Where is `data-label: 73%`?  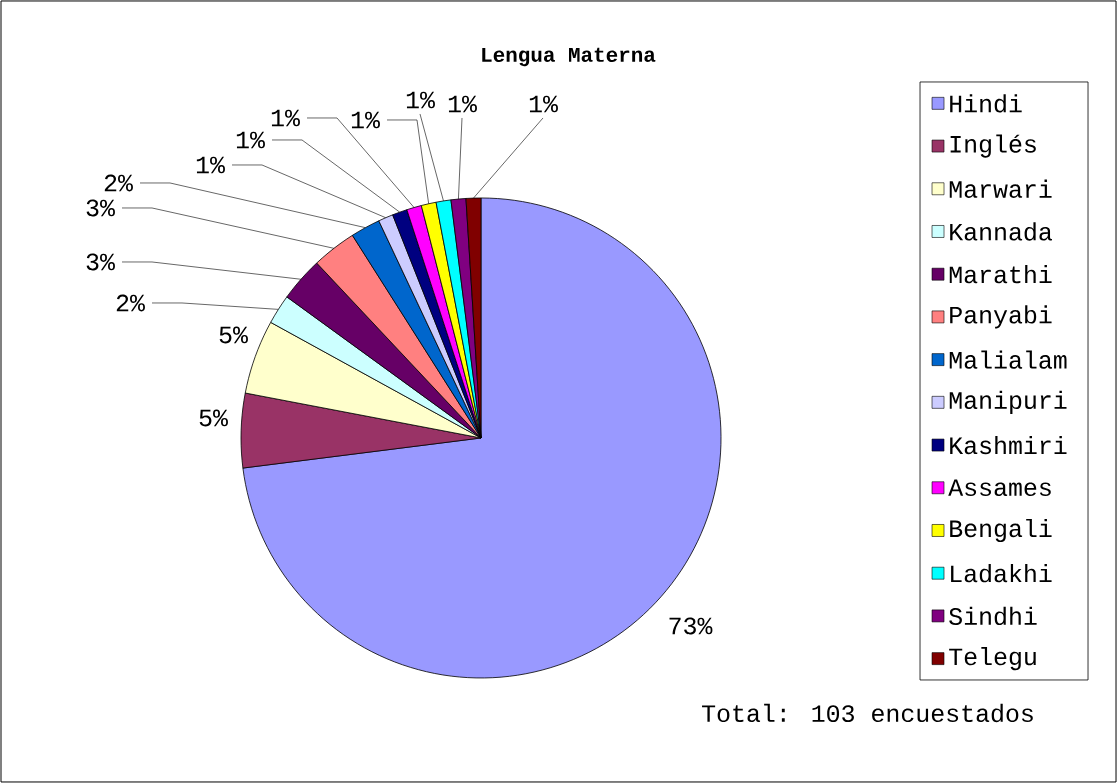 data-label: 73% is located at coordinates (691, 626).